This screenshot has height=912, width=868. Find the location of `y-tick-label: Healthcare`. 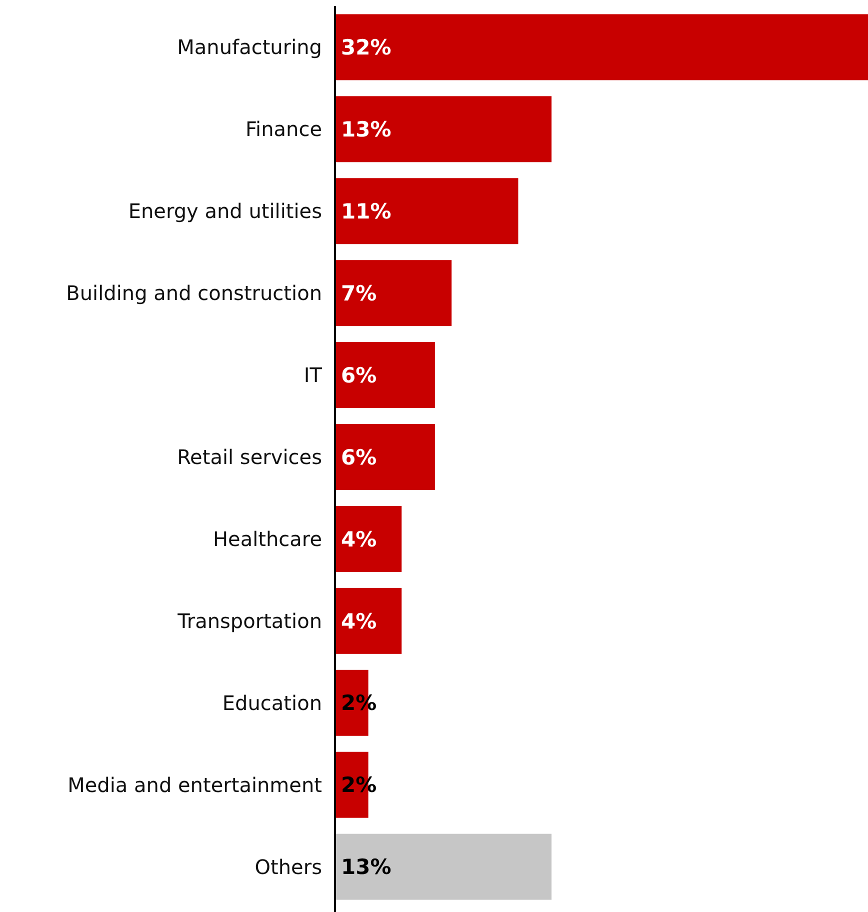

y-tick-label: Healthcare is located at coordinates (267, 538).